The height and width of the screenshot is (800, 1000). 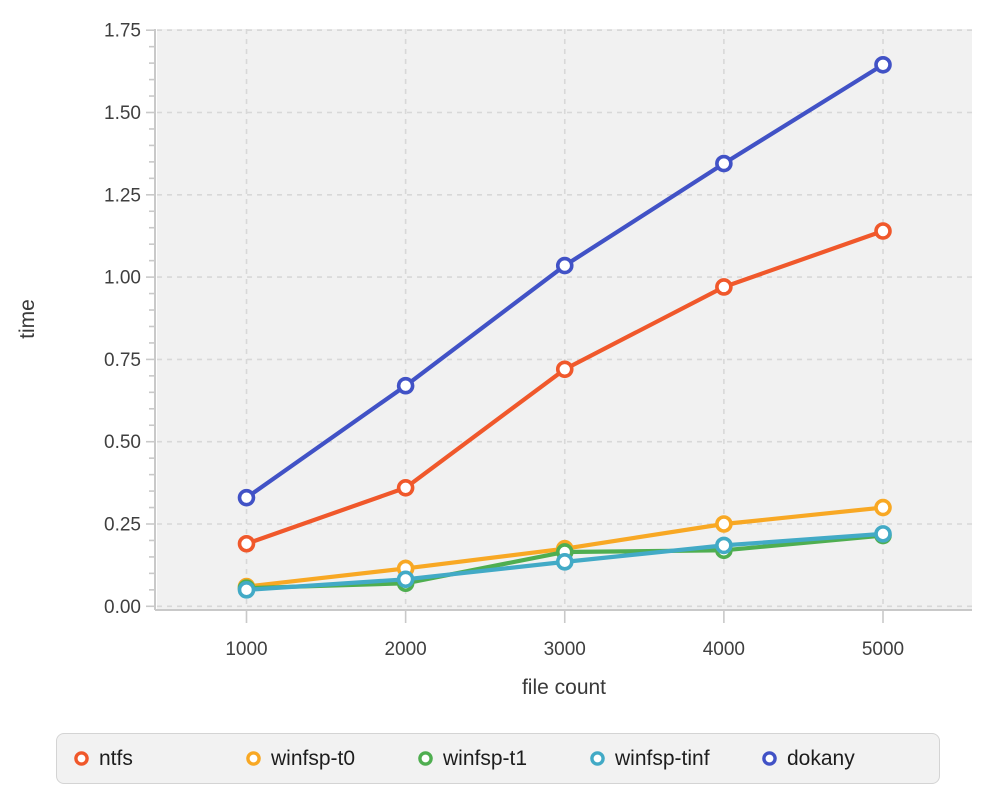 I want to click on legend-label-dokany: dokany, so click(x=821, y=758).